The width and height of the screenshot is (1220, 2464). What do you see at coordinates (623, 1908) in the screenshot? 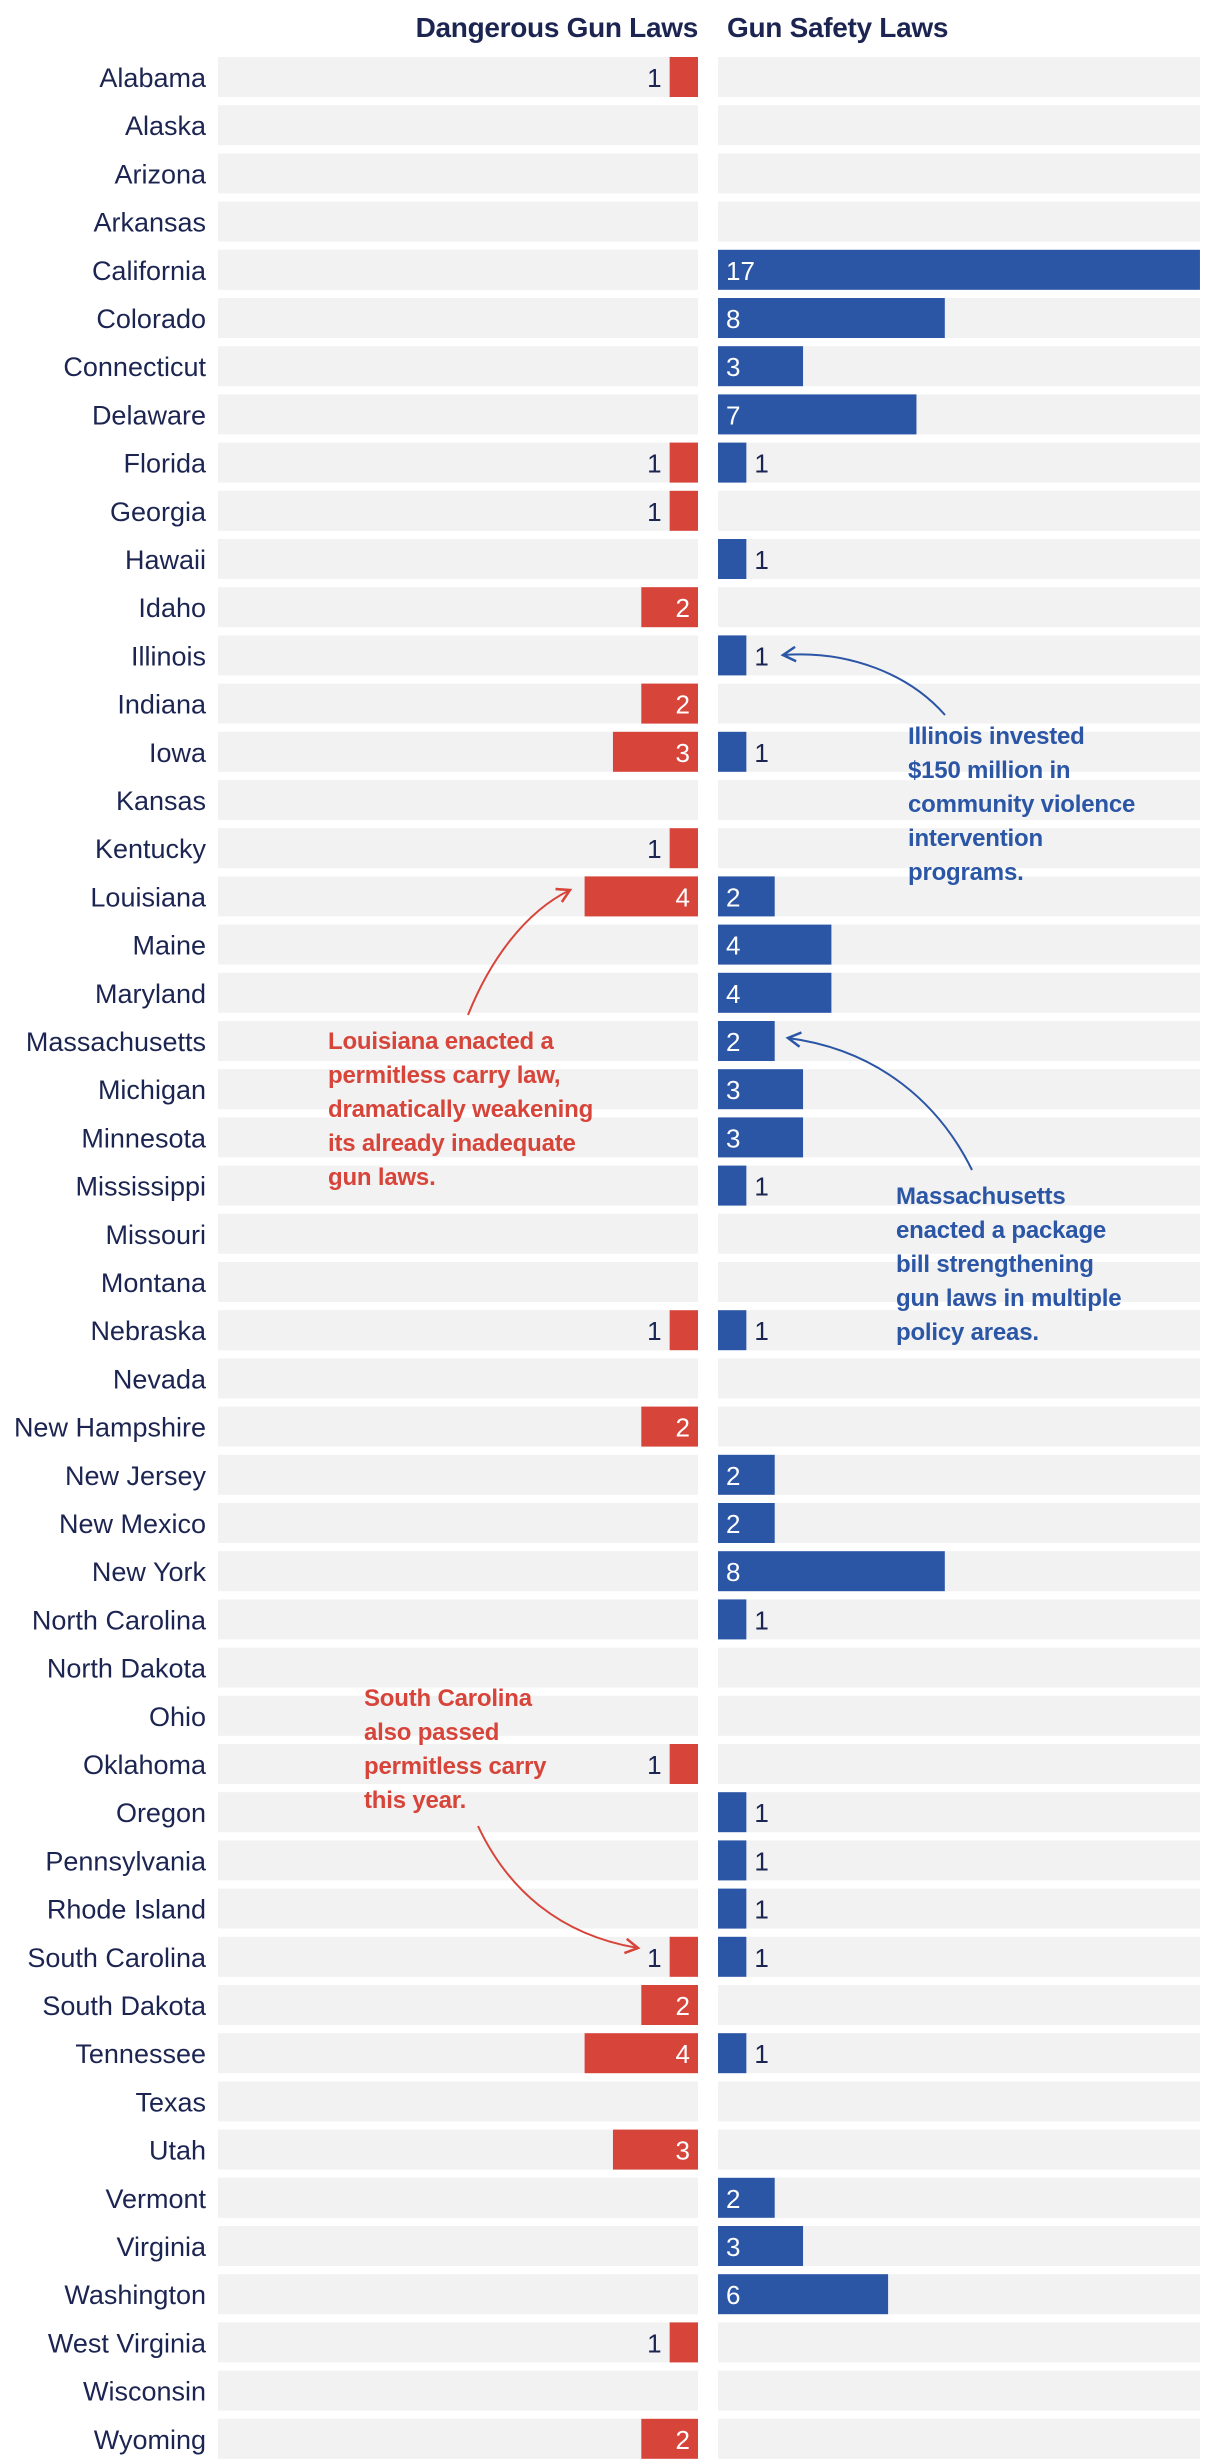
I see `row-rhode-island: Rhode Island 1` at bounding box center [623, 1908].